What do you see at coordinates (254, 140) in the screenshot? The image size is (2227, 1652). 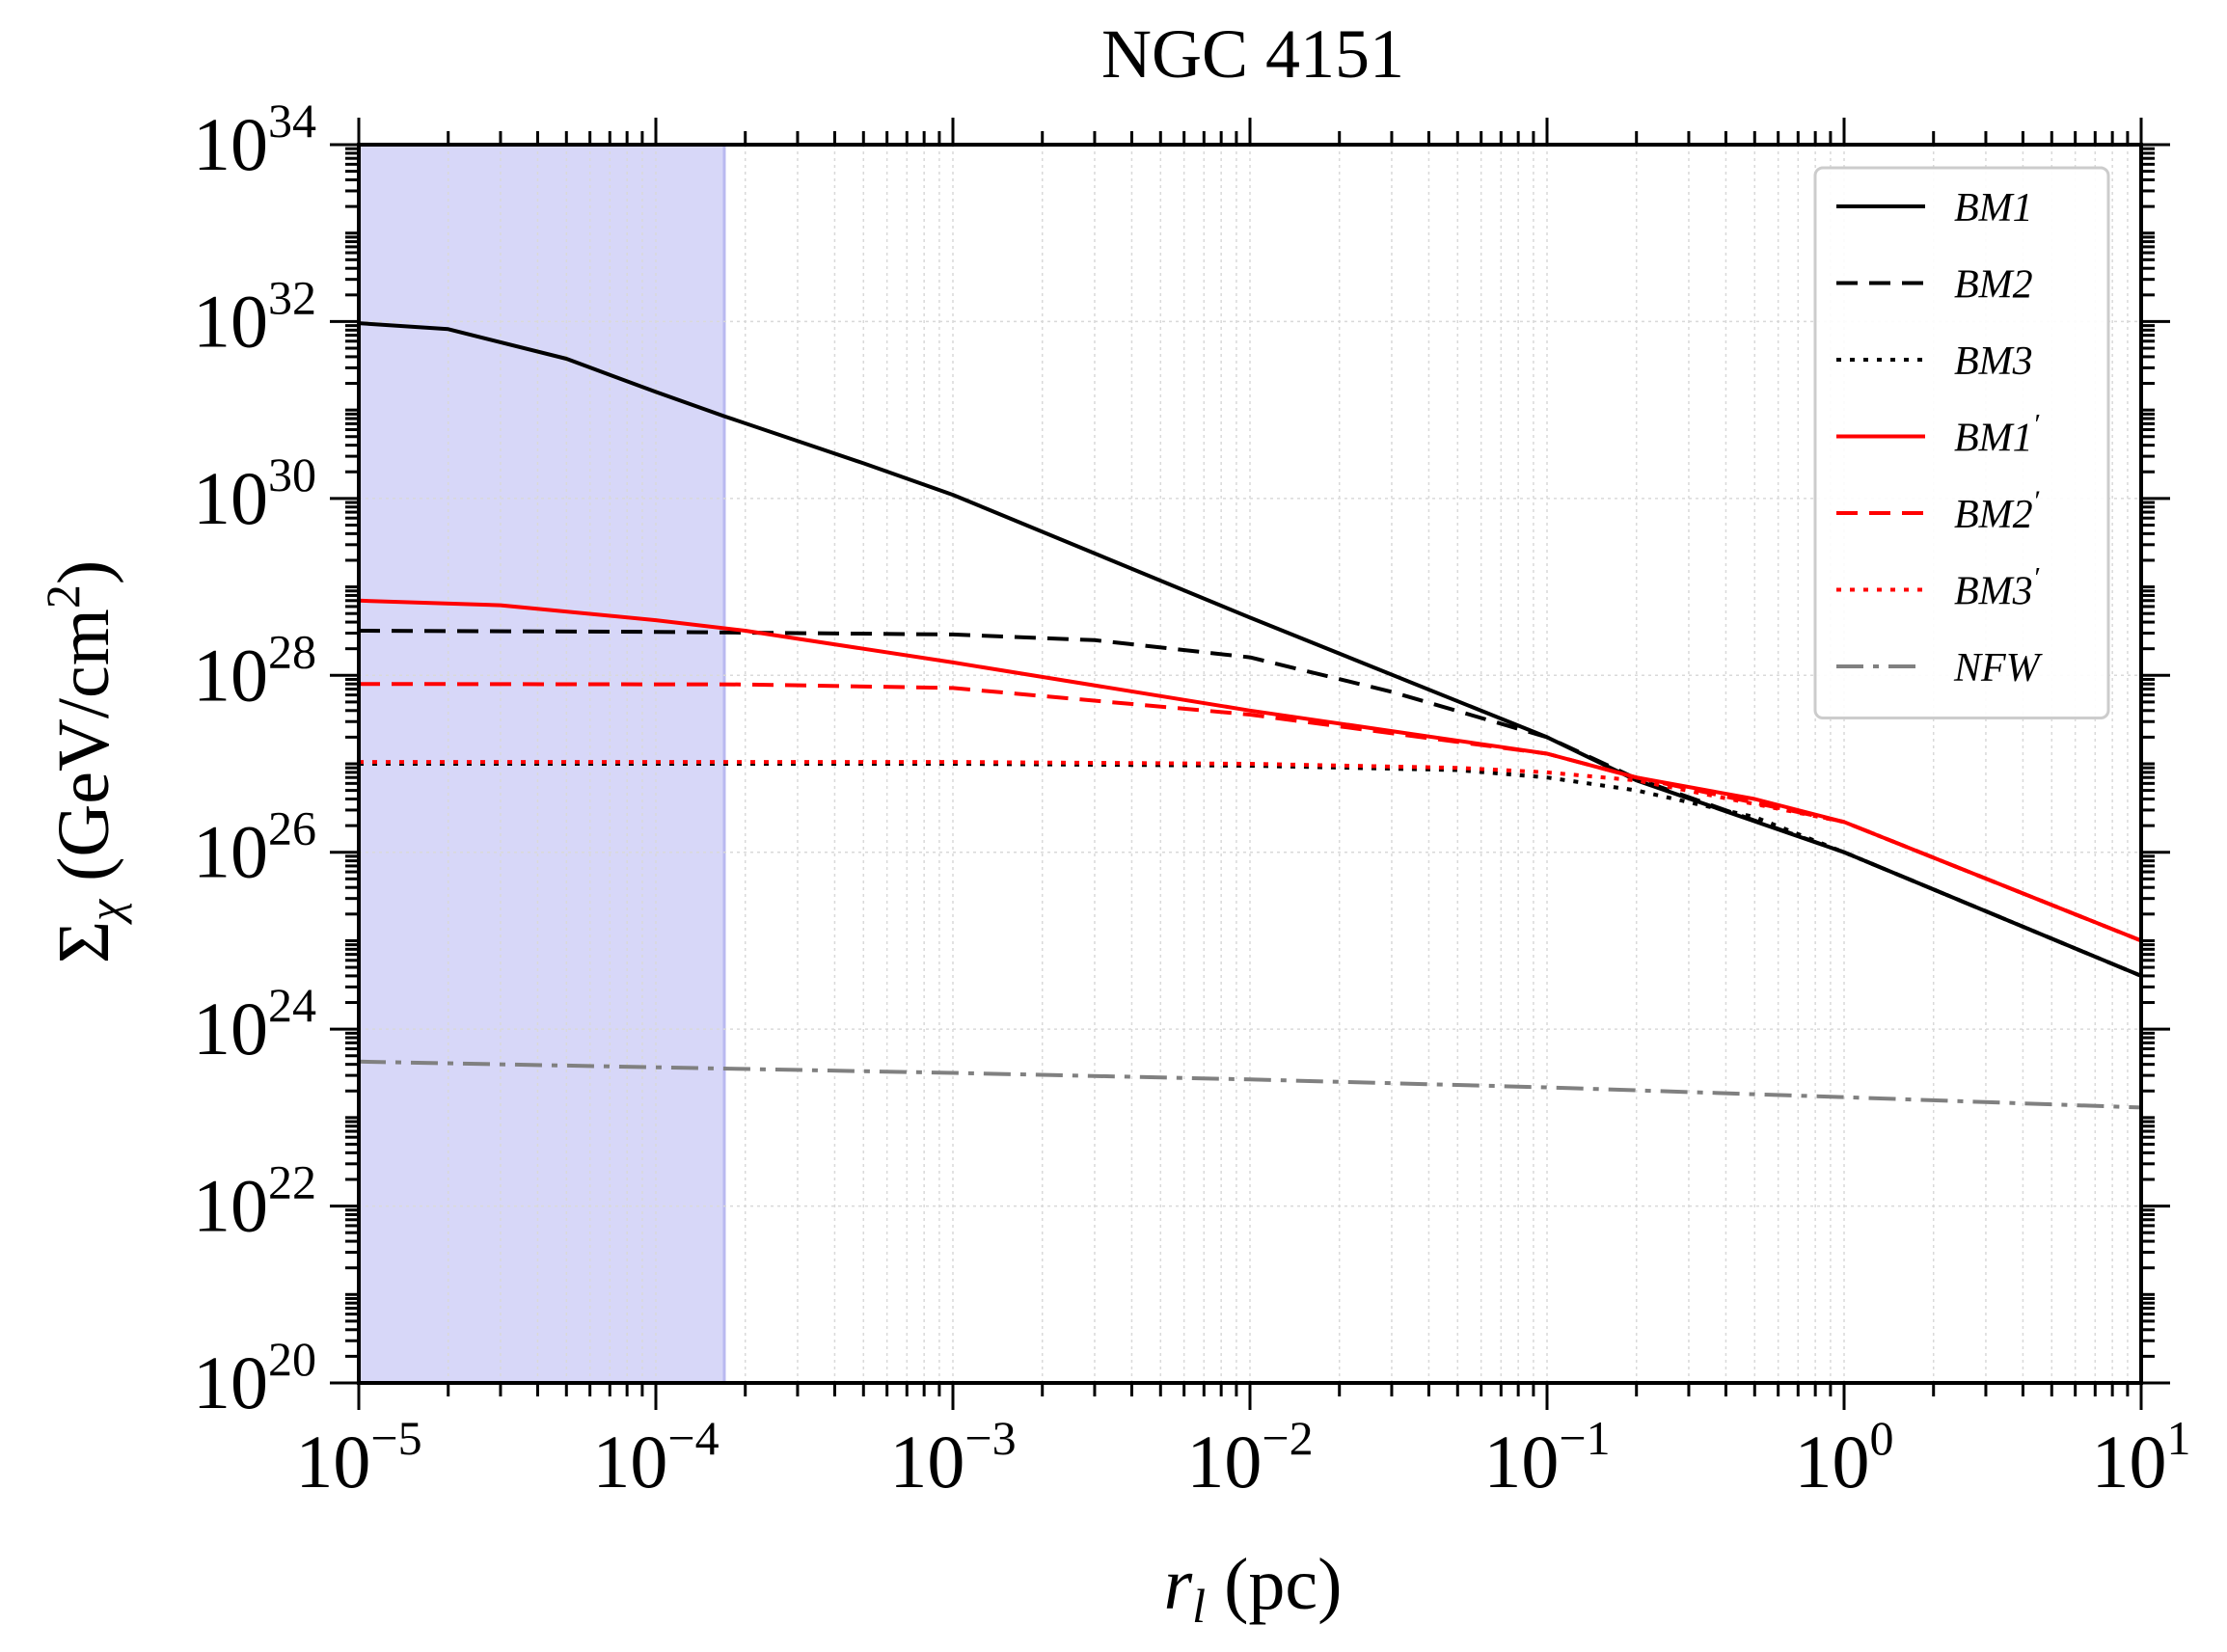 I see `y-tick-label: 1034` at bounding box center [254, 140].